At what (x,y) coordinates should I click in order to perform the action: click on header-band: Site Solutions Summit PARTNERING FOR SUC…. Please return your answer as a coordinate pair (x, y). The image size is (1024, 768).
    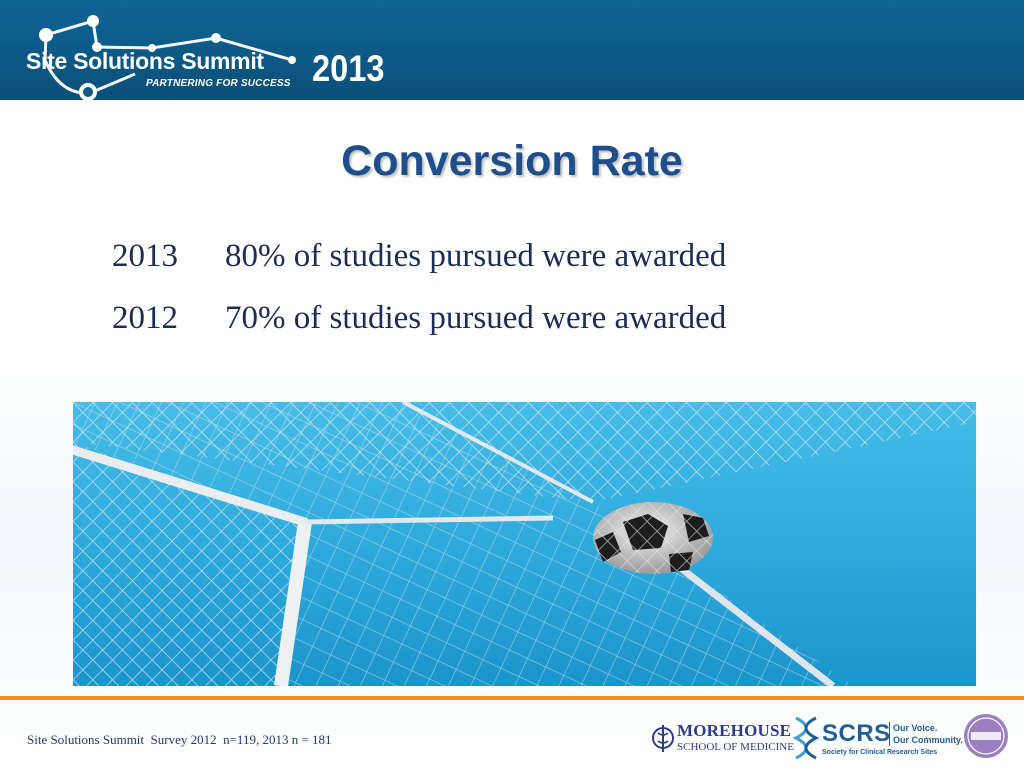
    Looking at the image, I should click on (512, 50).